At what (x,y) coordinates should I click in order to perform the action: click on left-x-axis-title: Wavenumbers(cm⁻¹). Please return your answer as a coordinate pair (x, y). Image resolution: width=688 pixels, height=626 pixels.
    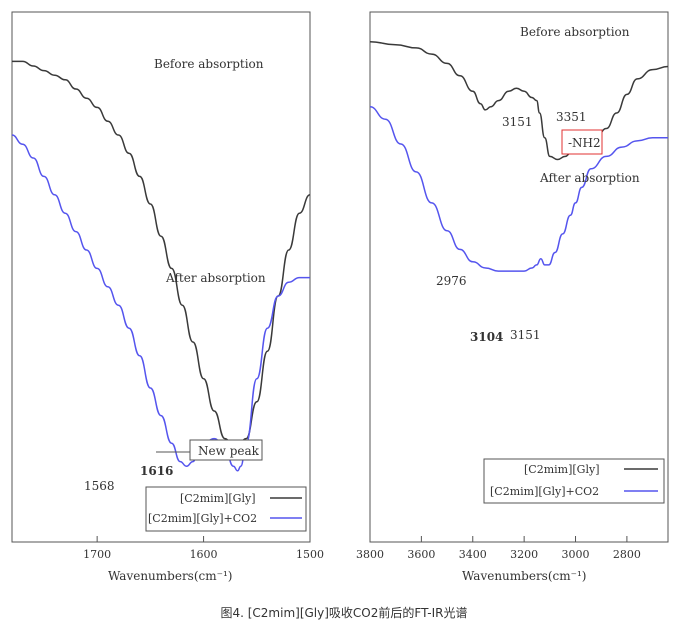
    Looking at the image, I should click on (170, 576).